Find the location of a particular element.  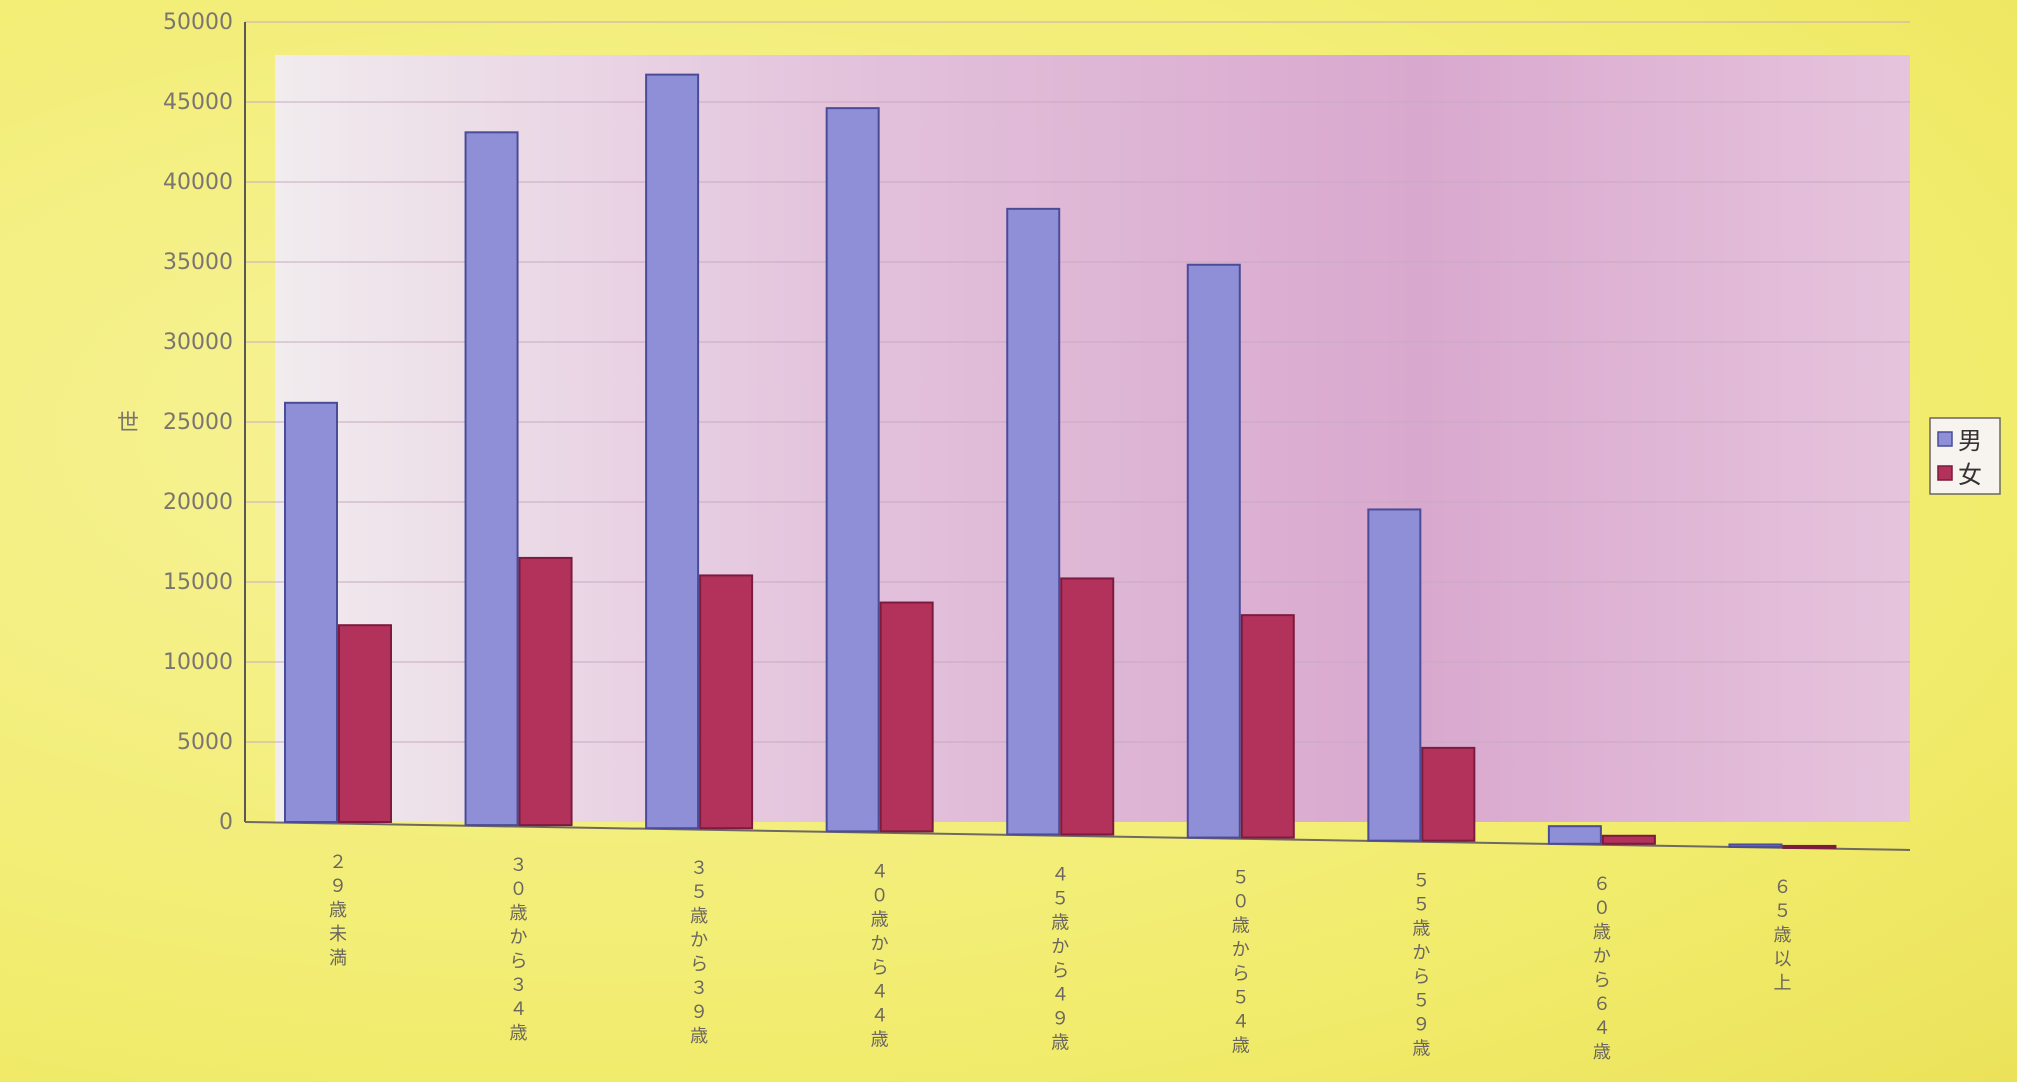

x-axis-line is located at coordinates (1077, 836).